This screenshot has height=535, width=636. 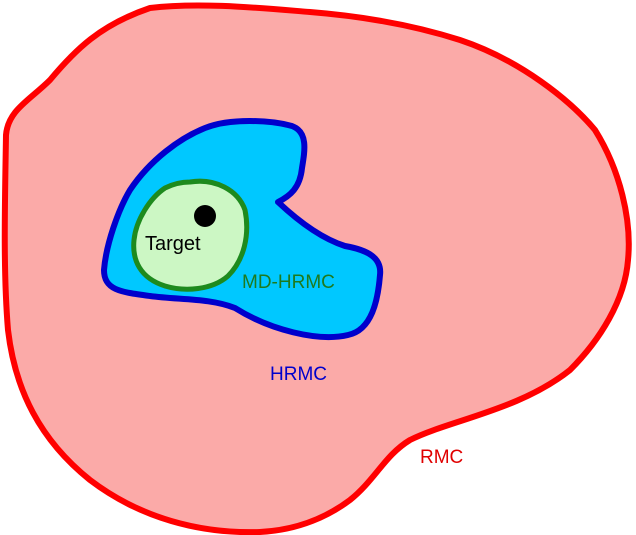 I want to click on rmc-label: RMC, so click(x=441, y=457).